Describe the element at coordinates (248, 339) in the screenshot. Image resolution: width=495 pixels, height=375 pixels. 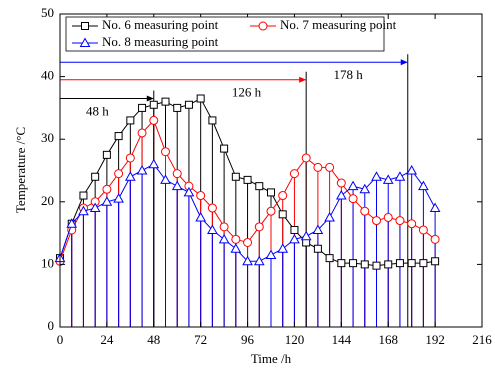
I see `x-tick-label: 96` at that location.